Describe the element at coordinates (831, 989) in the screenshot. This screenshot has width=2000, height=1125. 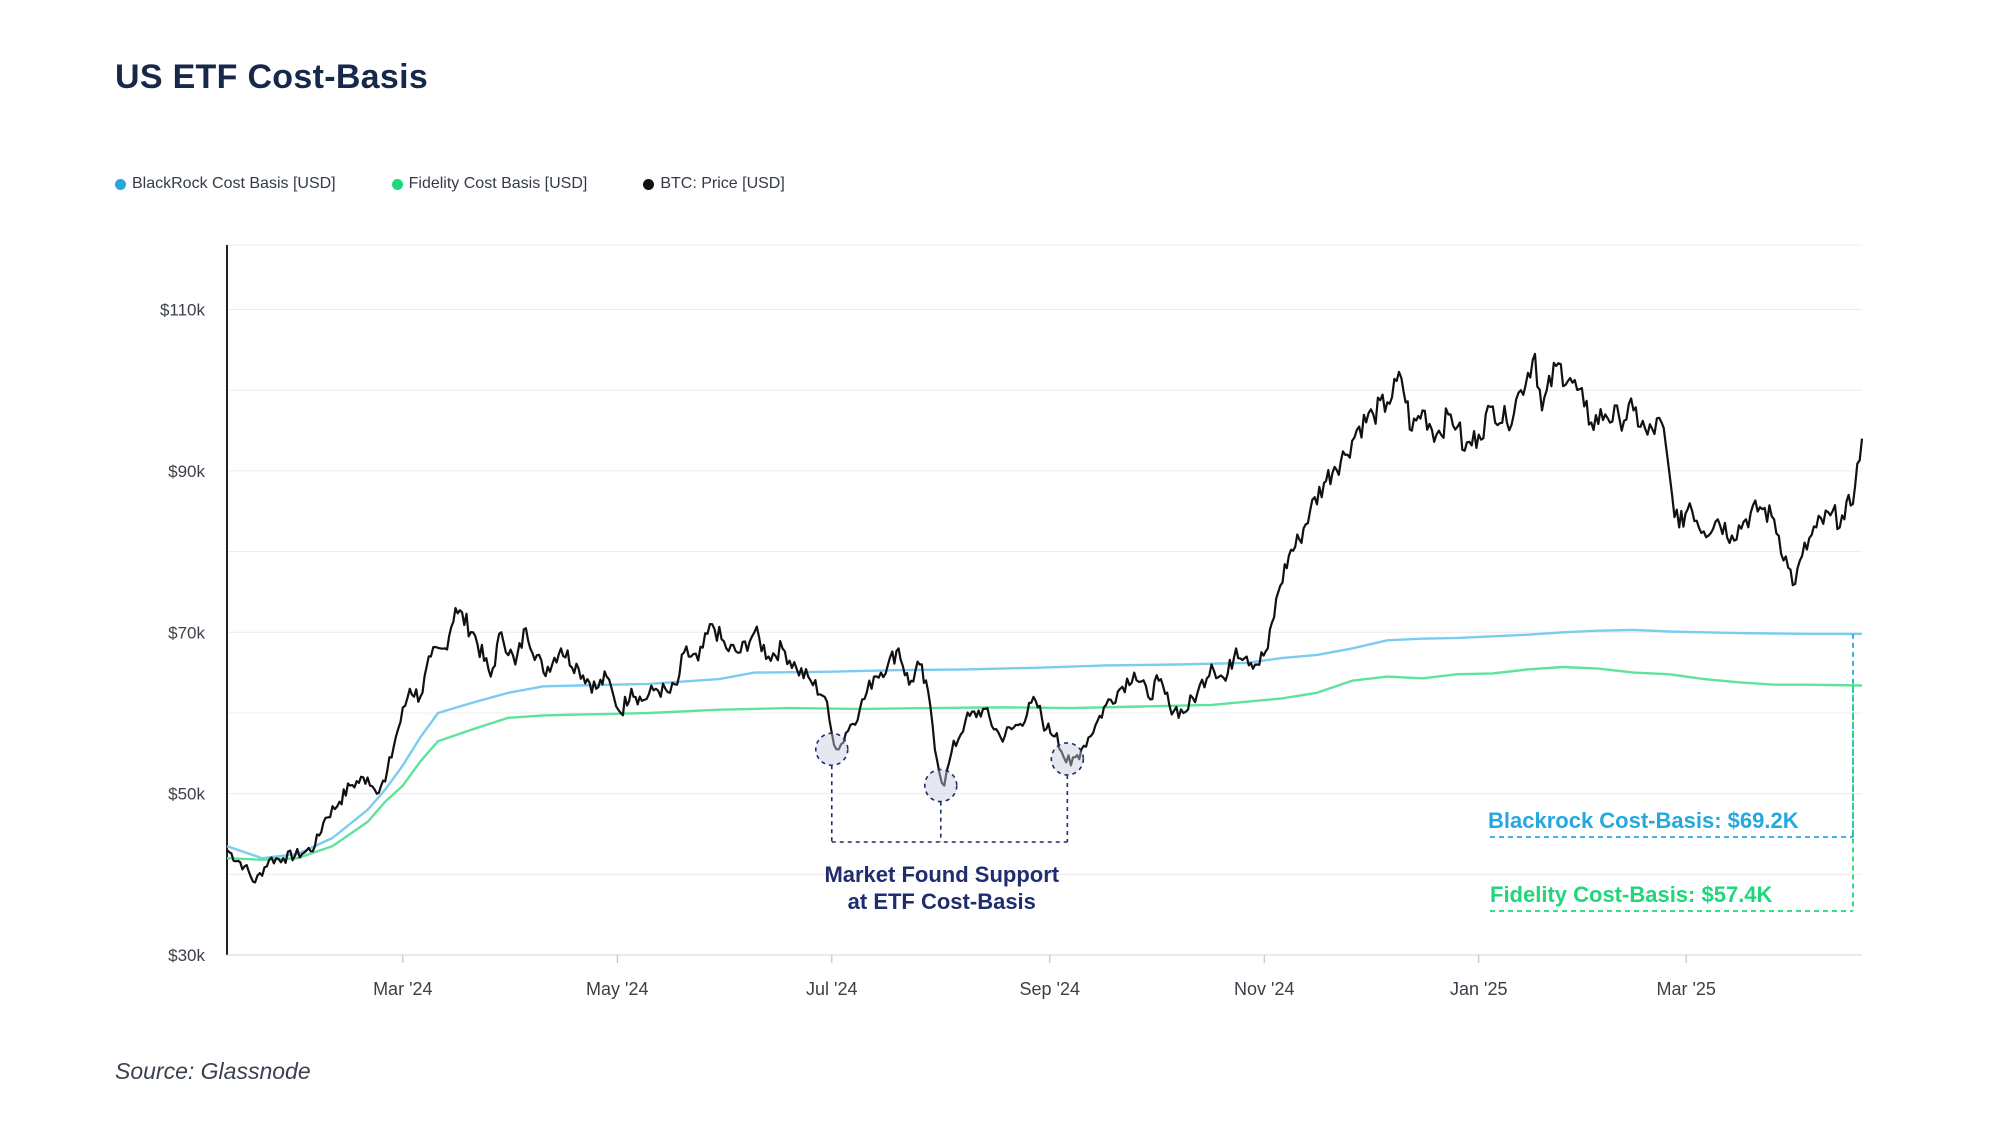
I see `x-tick-label: Jul '24` at that location.